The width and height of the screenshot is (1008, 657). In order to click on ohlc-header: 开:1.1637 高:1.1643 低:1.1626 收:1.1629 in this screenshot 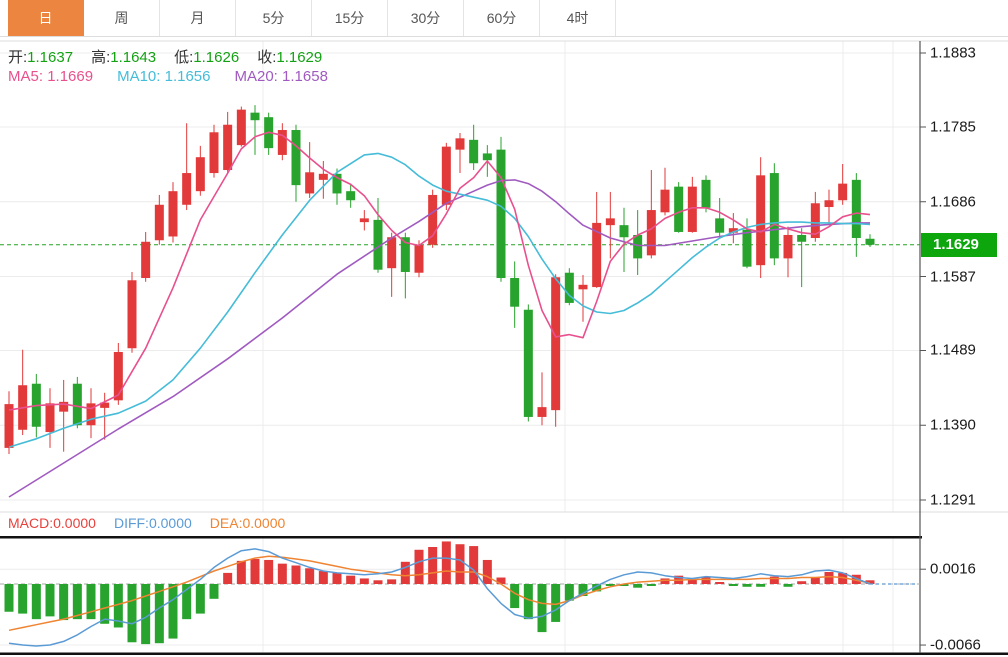, I will do `click(165, 56)`.